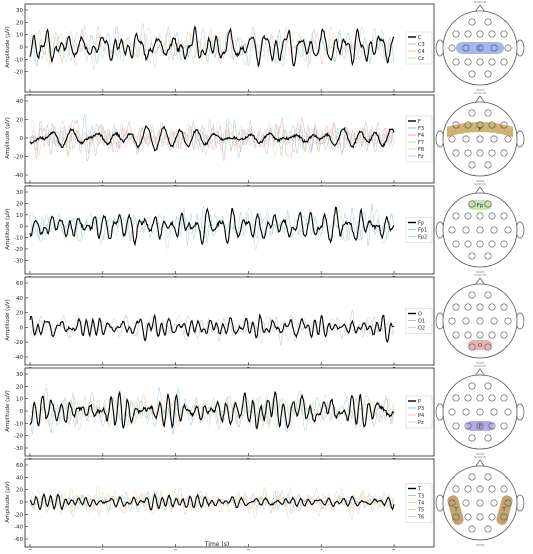 The width and height of the screenshot is (533, 554). I want to click on legend-label-c3: C3, so click(421, 45).